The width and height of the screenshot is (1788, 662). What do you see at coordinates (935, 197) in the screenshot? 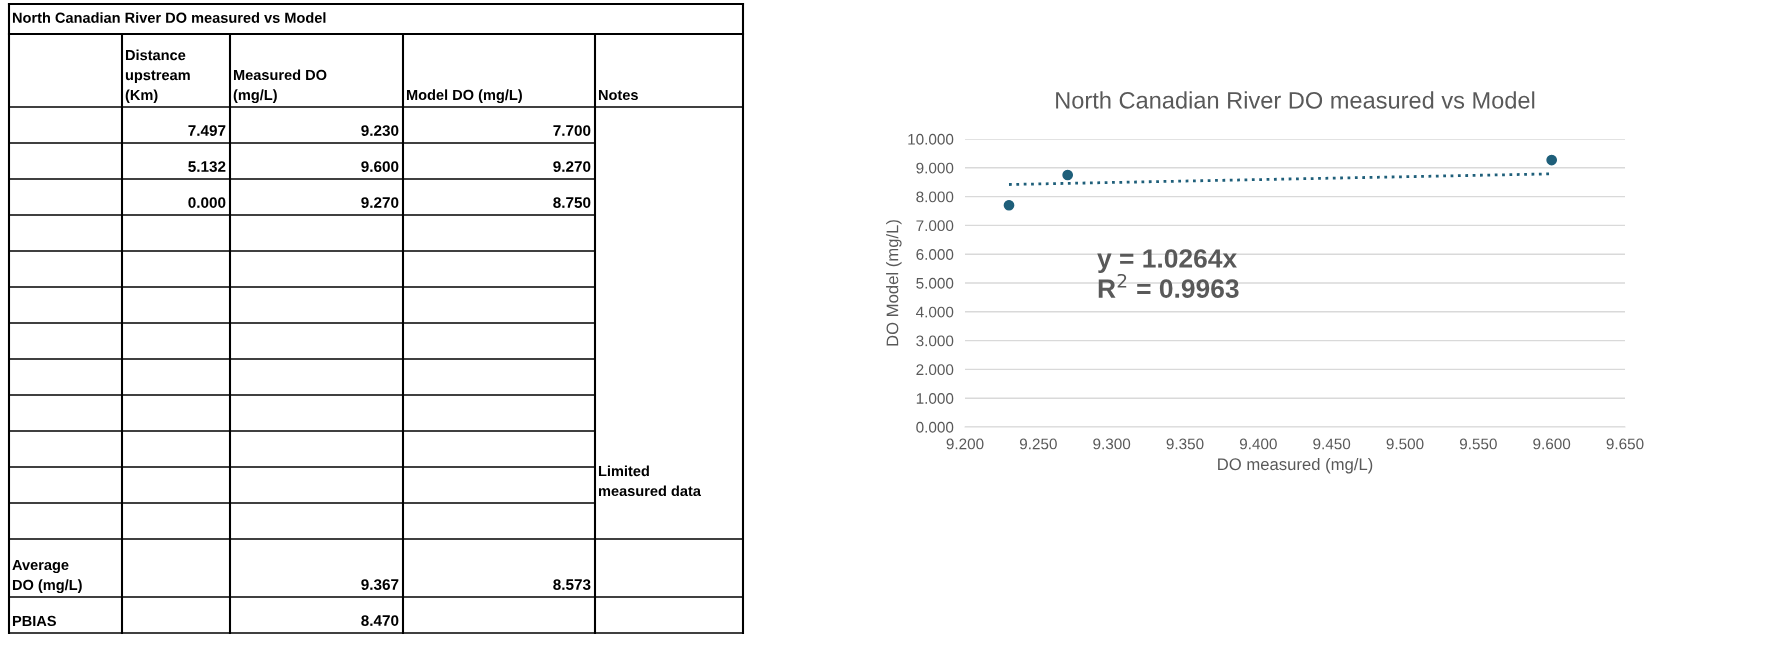
I see `y-tick-label: 8.000` at bounding box center [935, 197].